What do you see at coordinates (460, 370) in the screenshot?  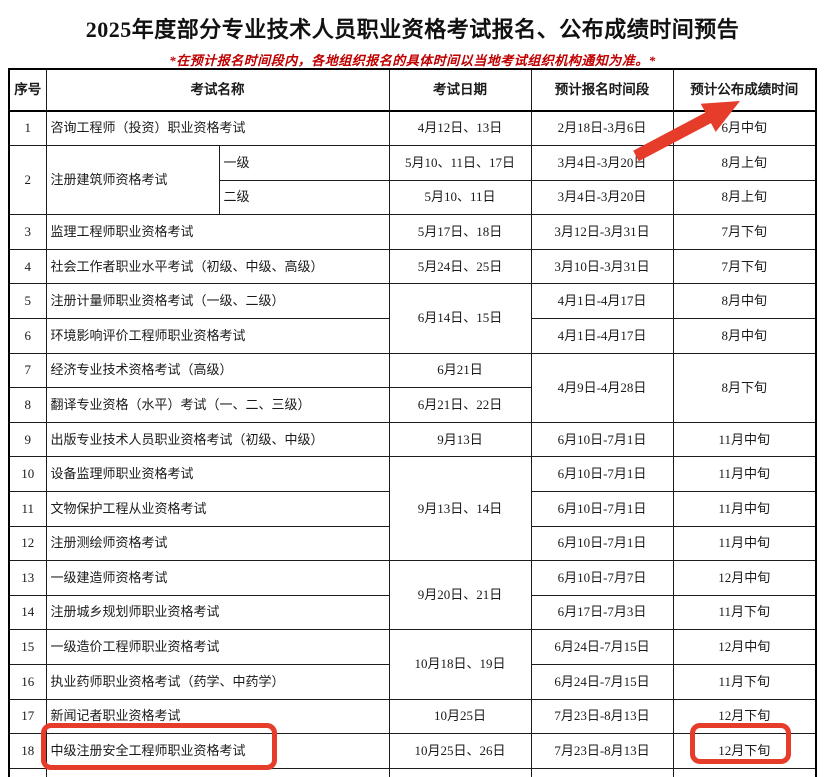 I see `exam-date: 6月21日` at bounding box center [460, 370].